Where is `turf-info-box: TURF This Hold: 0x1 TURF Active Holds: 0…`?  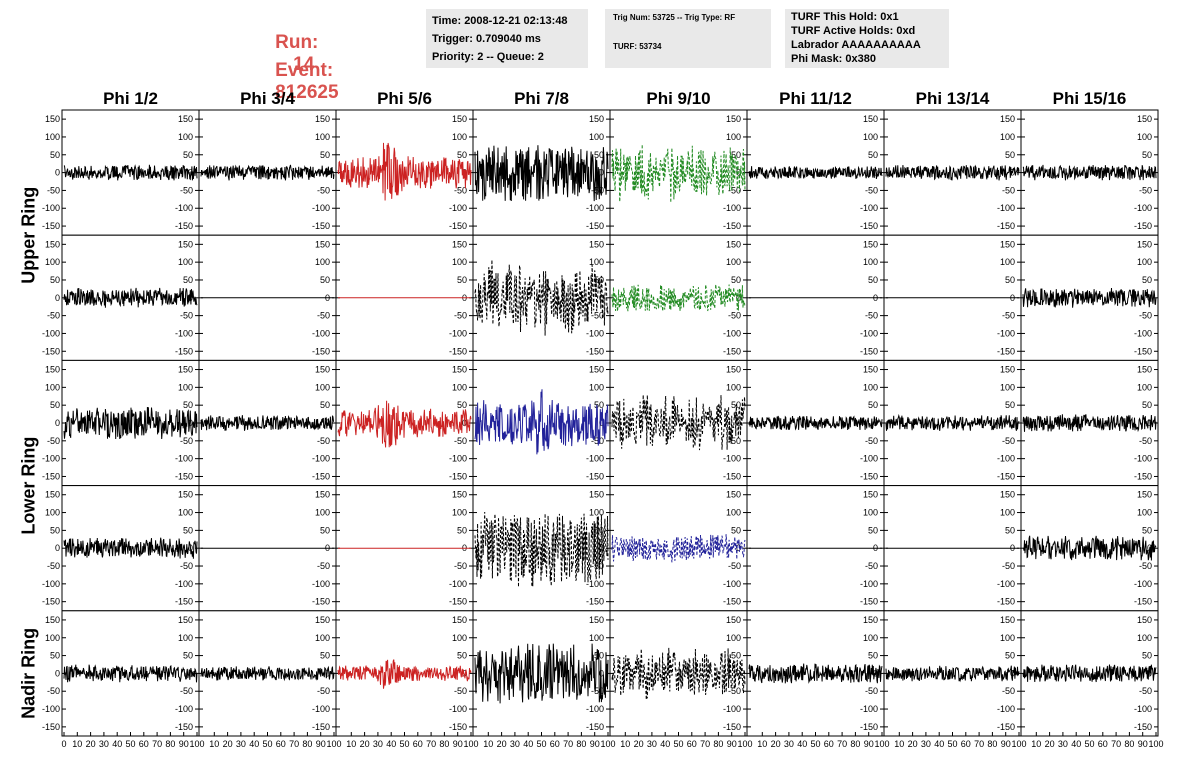
turf-info-box: TURF This Hold: 0x1 TURF Active Holds: 0… is located at coordinates (867, 38).